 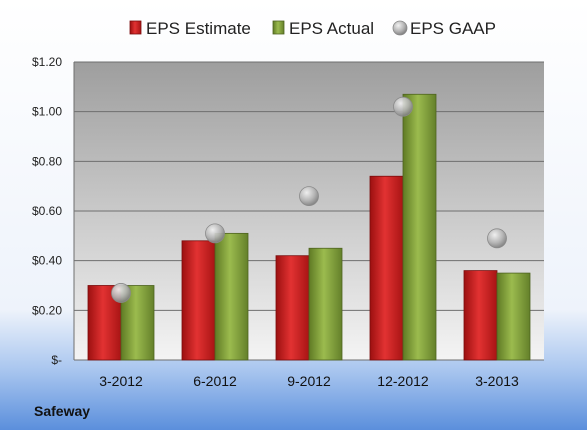 I want to click on x-axis-ticks: 3-2012 6-2012 9-2012 12-2012 3-2013, so click(x=309, y=381).